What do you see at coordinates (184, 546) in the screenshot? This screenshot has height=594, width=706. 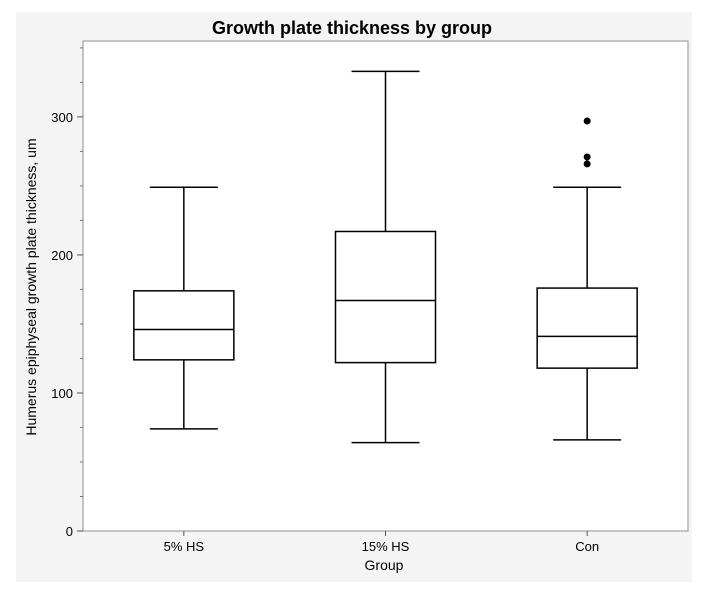 I see `x-tick-label: 5% HS` at bounding box center [184, 546].